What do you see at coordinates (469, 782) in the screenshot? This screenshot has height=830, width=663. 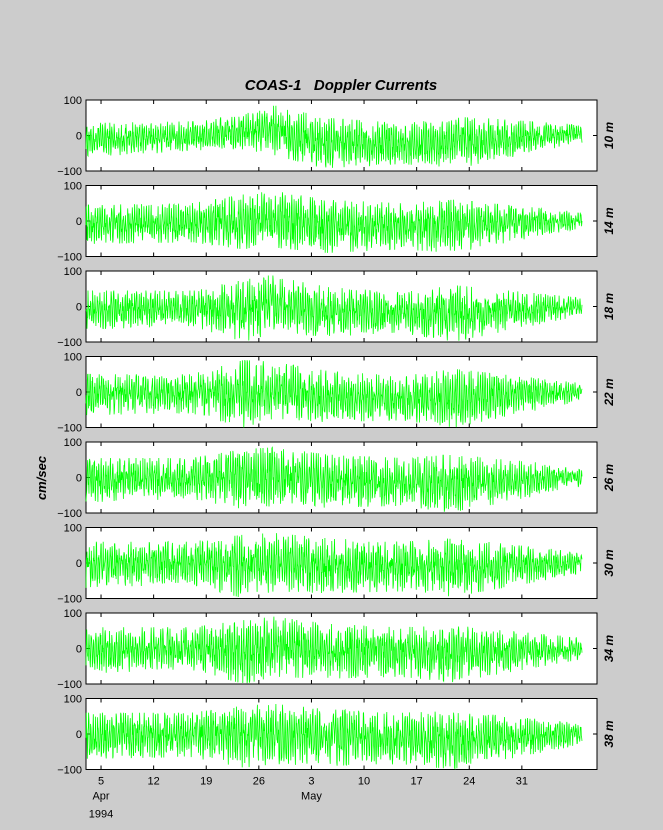 I see `x-tick-label: 24` at bounding box center [469, 782].